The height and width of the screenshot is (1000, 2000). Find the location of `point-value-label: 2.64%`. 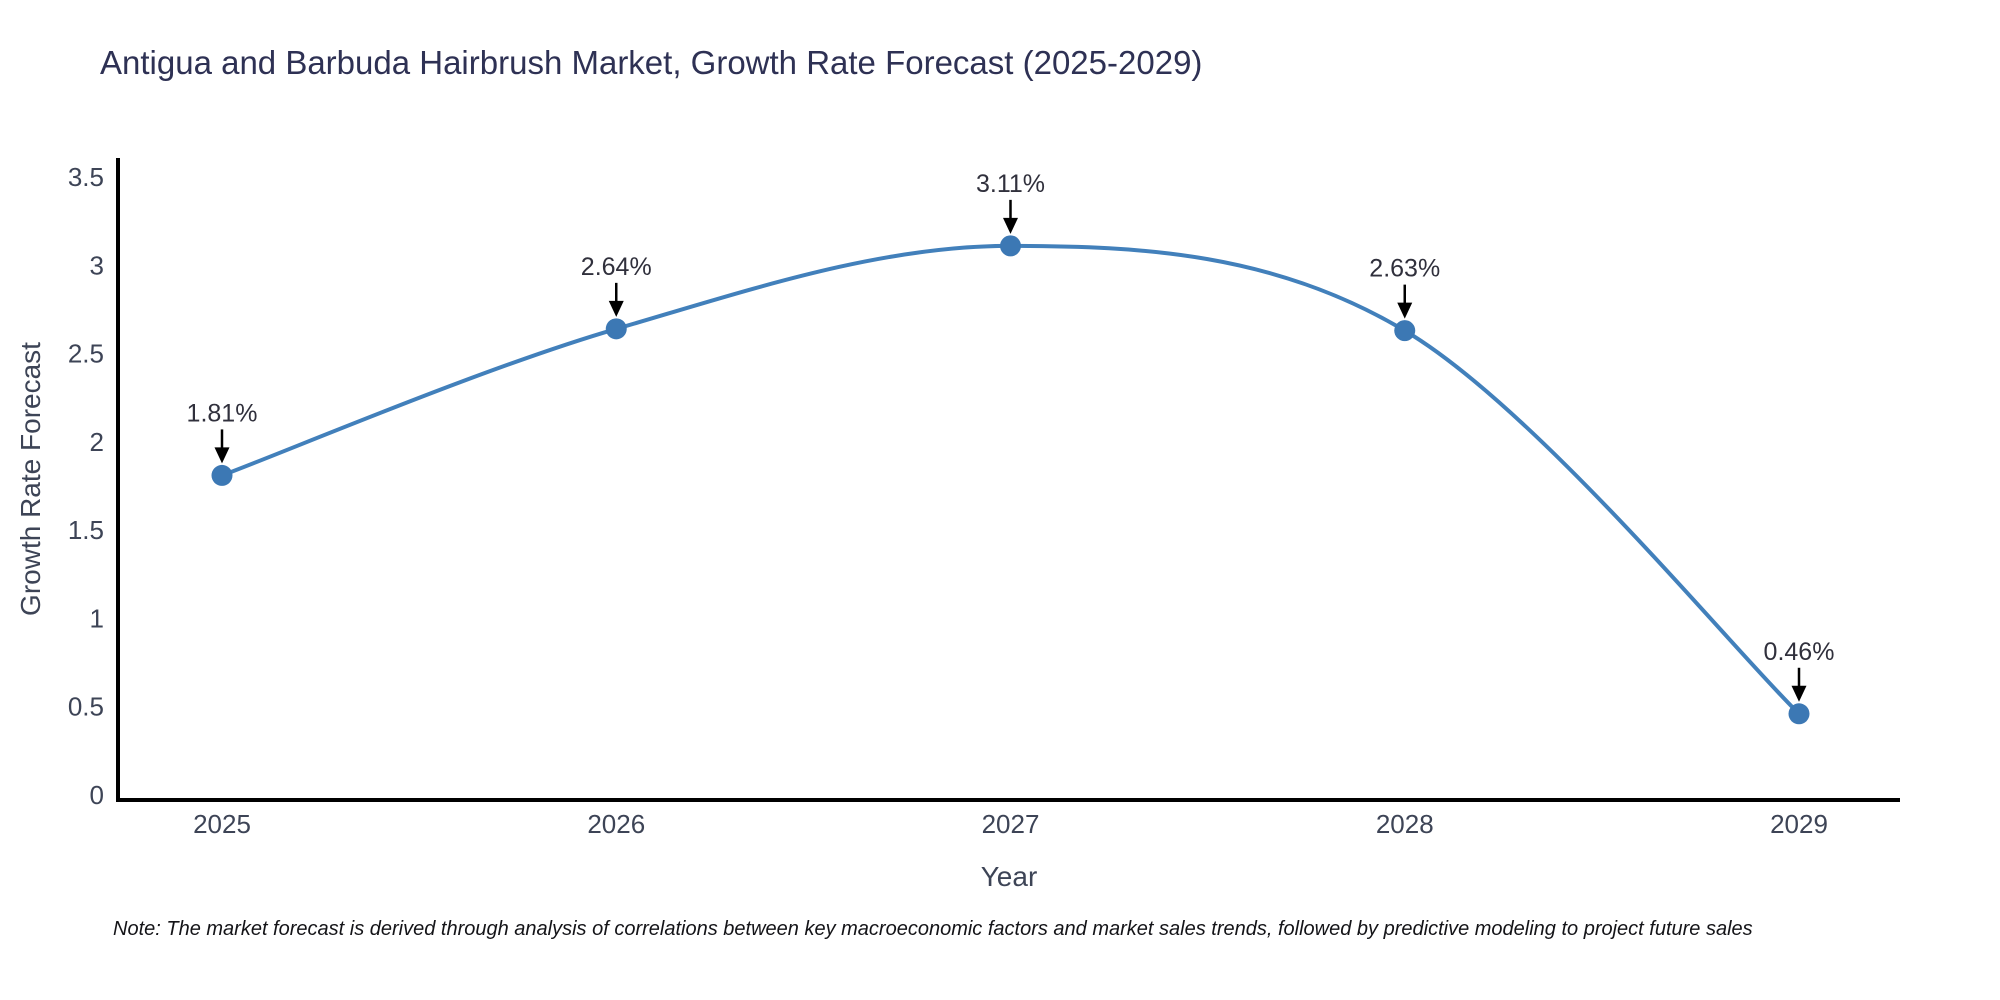

point-value-label: 2.64% is located at coordinates (616, 267).